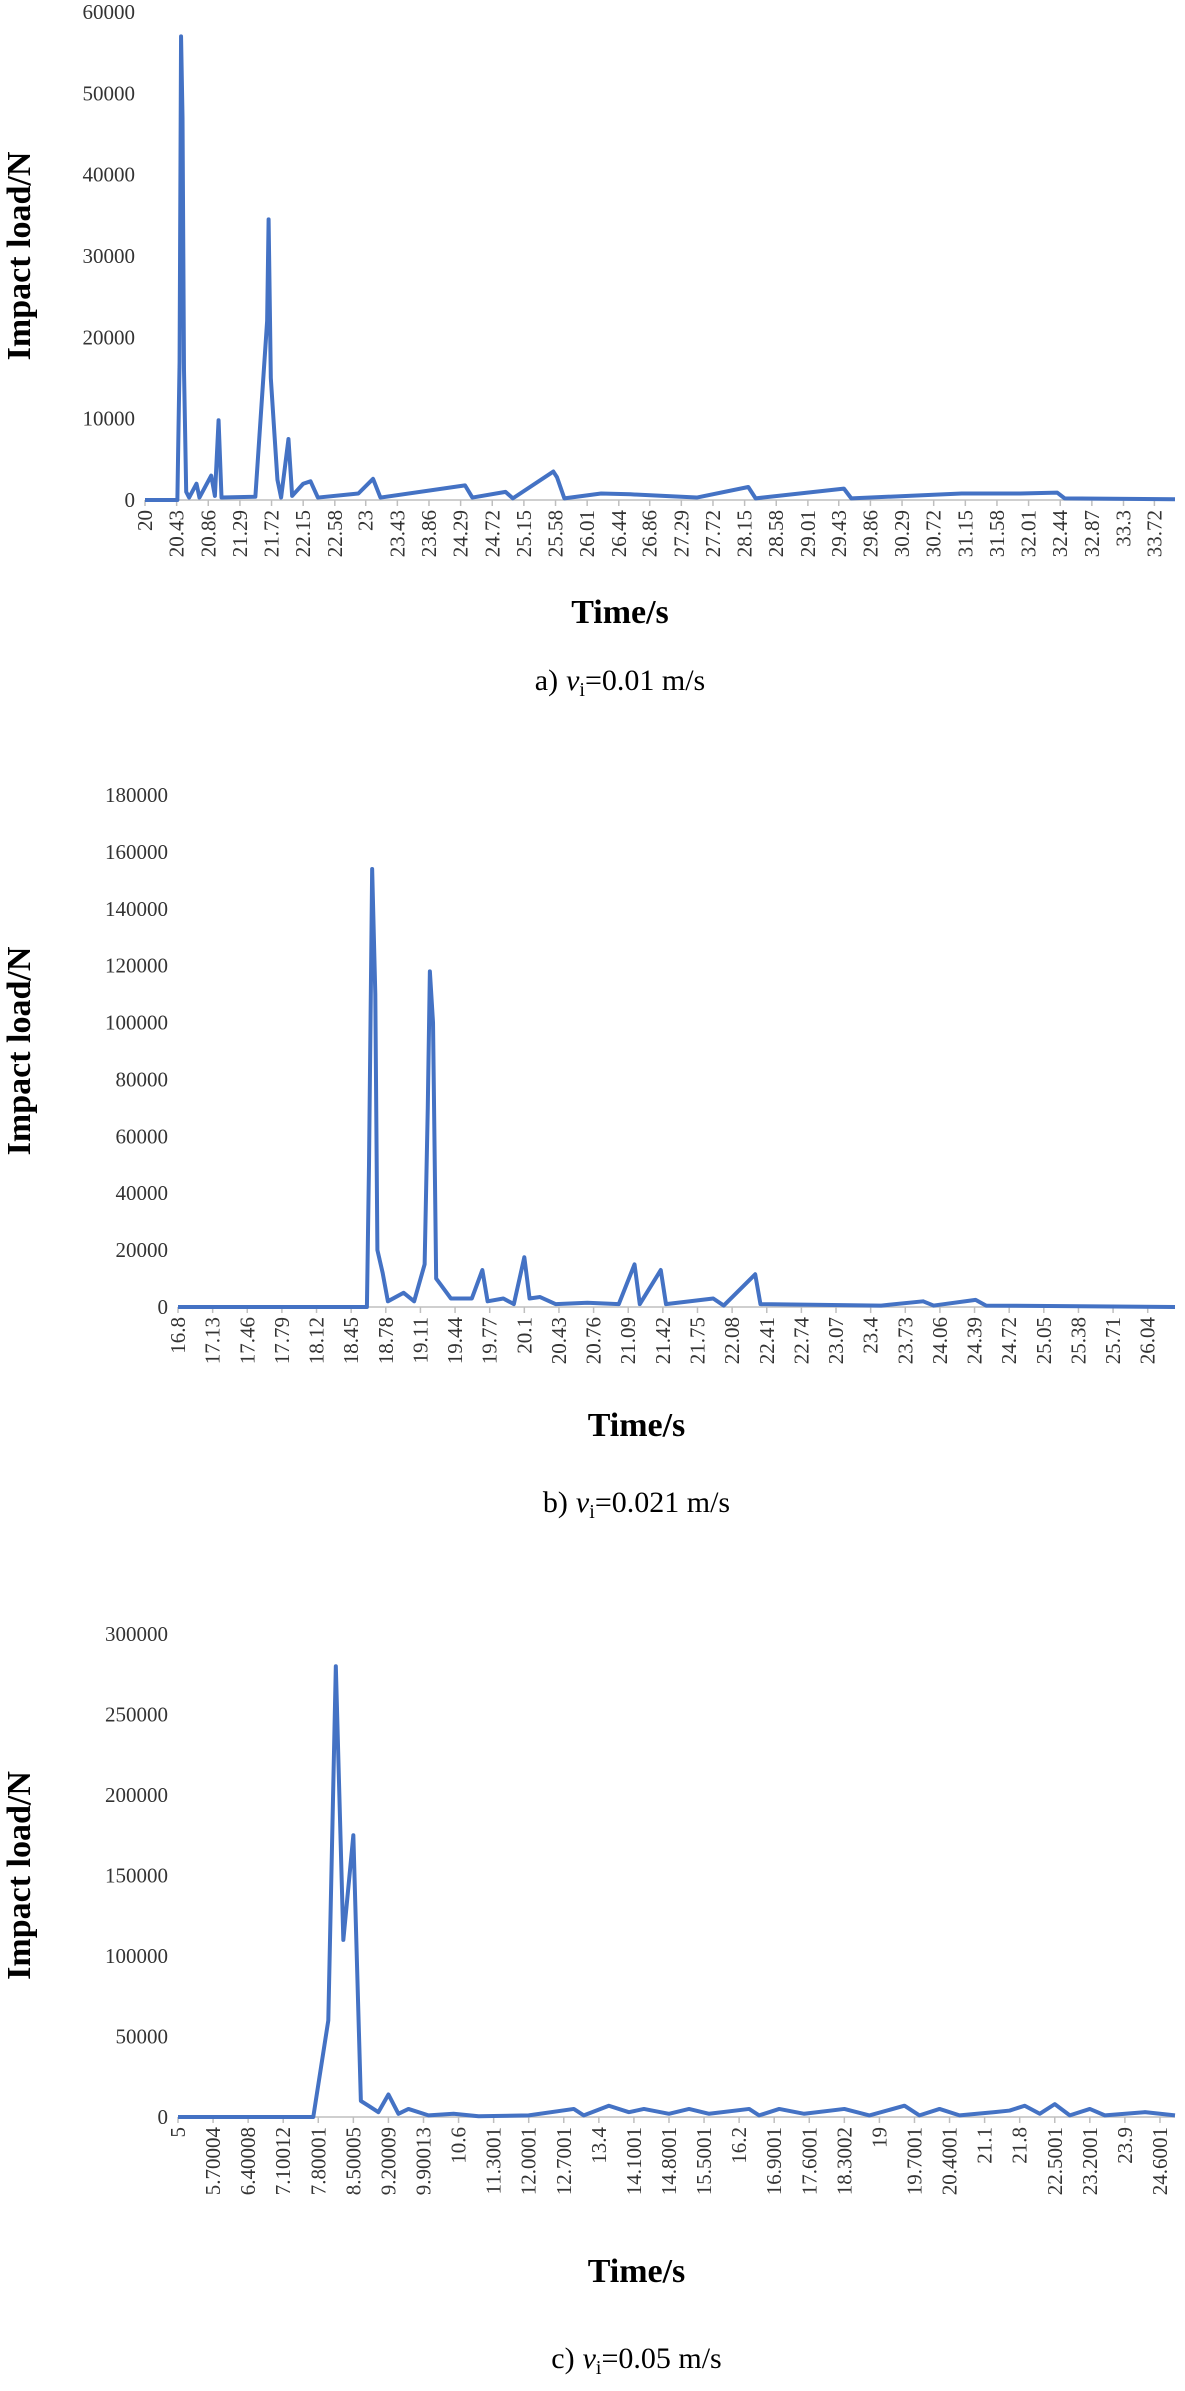 The height and width of the screenshot is (2391, 1185). Describe the element at coordinates (388, 2161) in the screenshot. I see `x-tick-label: 9.20009` at that location.